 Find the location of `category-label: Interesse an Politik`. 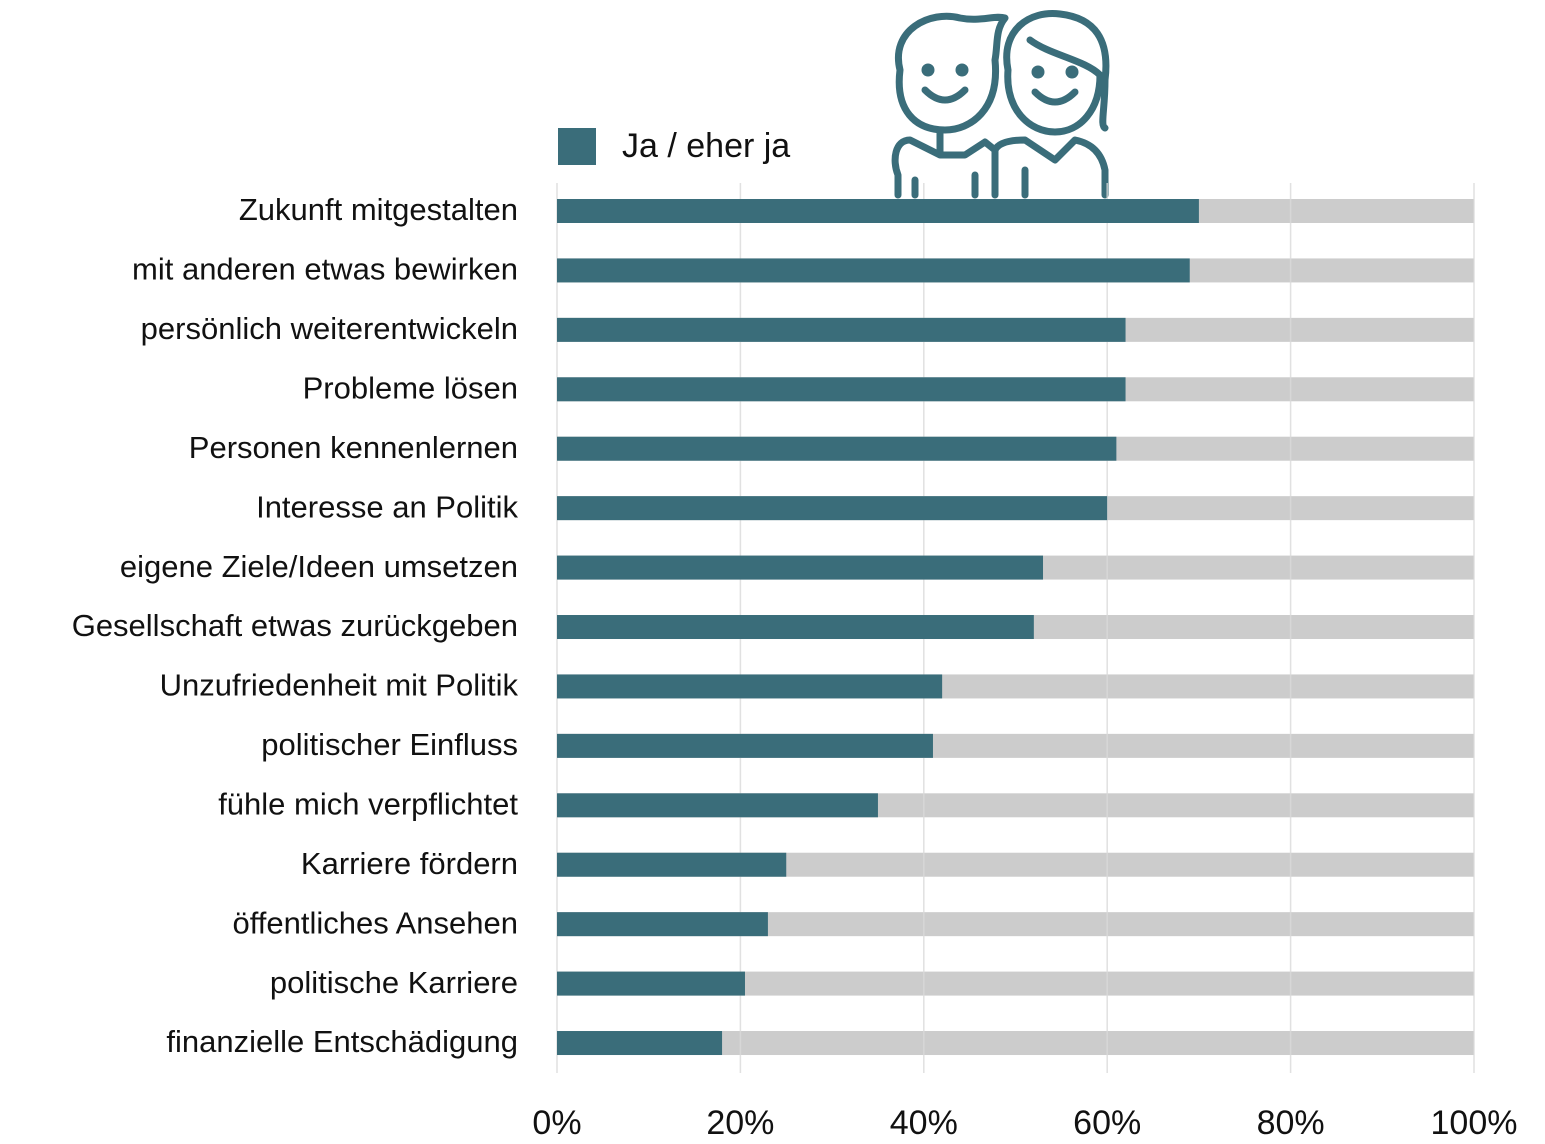

category-label: Interesse an Politik is located at coordinates (387, 506).